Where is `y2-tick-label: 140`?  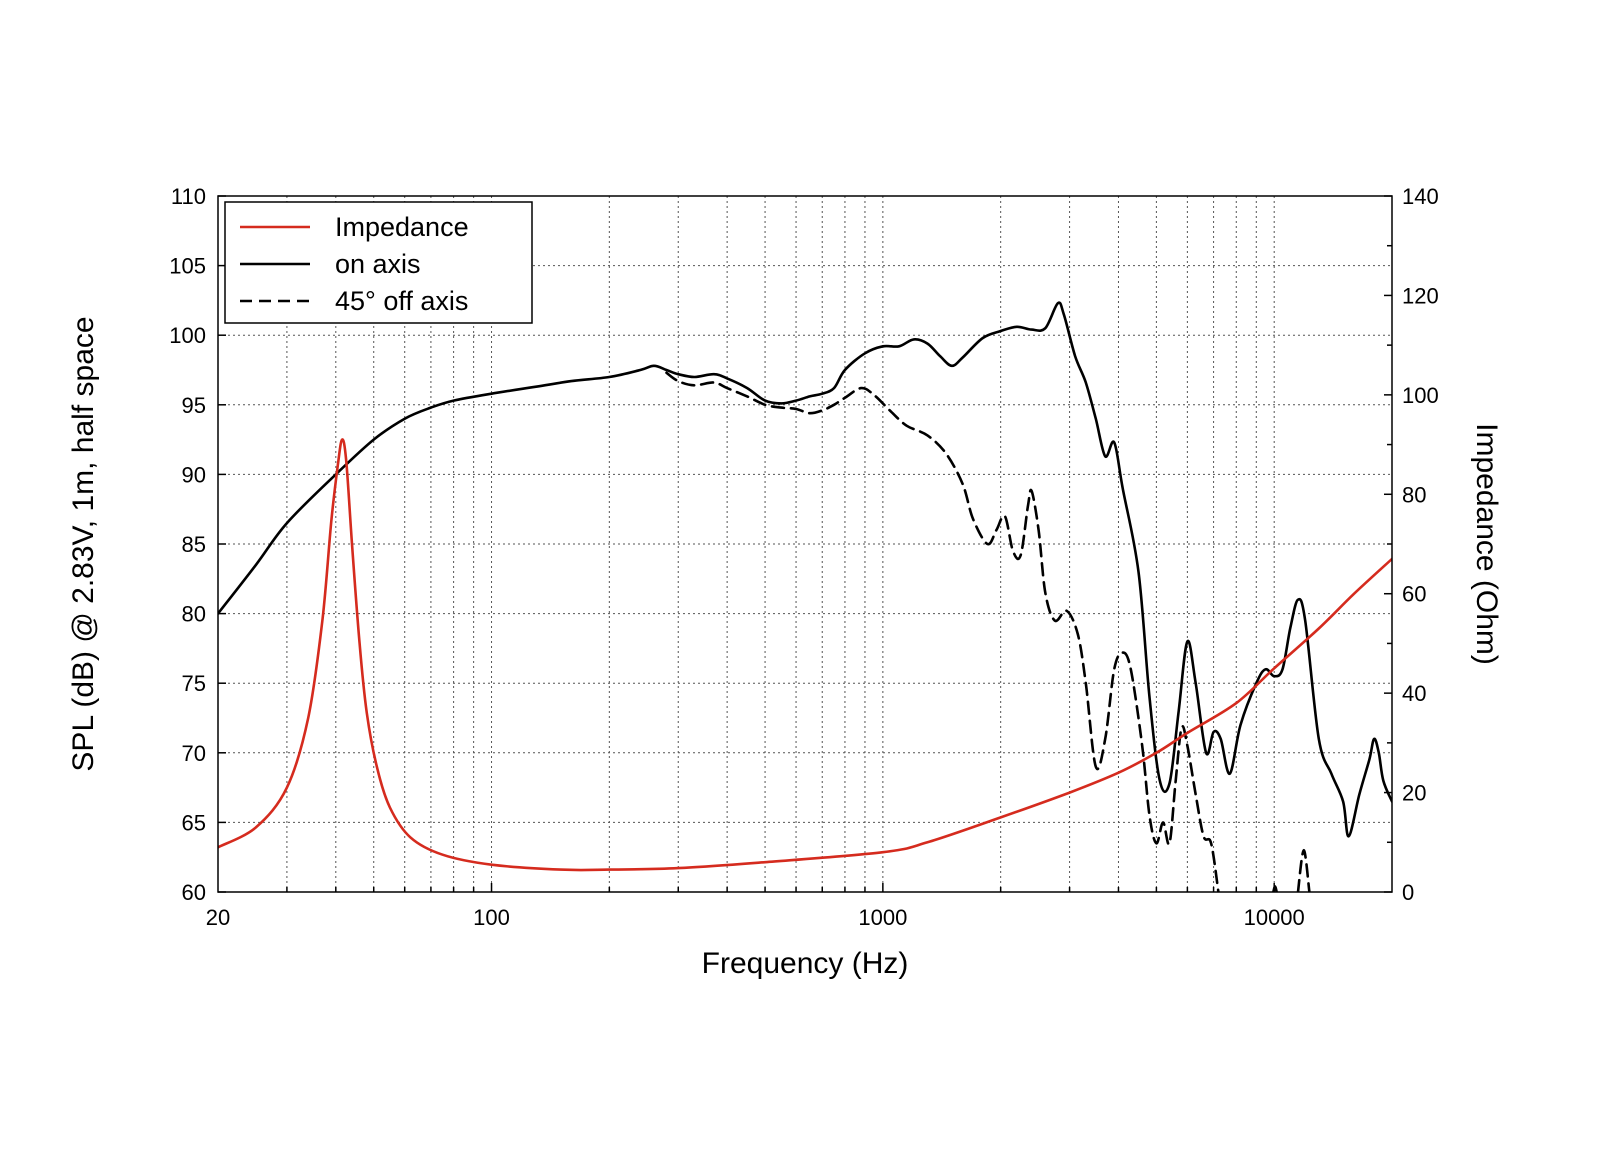 y2-tick-label: 140 is located at coordinates (1420, 196).